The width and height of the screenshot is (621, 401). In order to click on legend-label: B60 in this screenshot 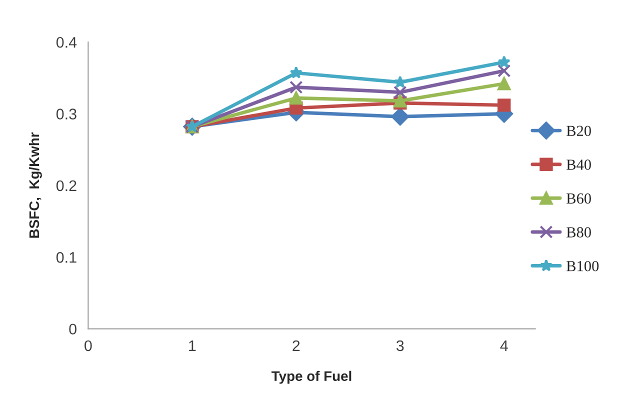, I will do `click(578, 198)`.